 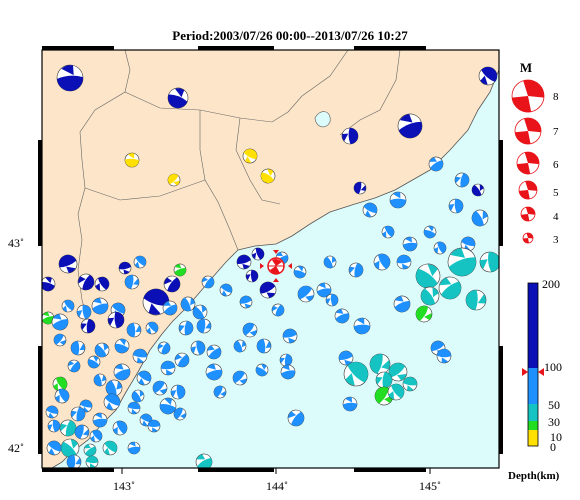 I want to click on depth-tick: 50, so click(x=554, y=405).